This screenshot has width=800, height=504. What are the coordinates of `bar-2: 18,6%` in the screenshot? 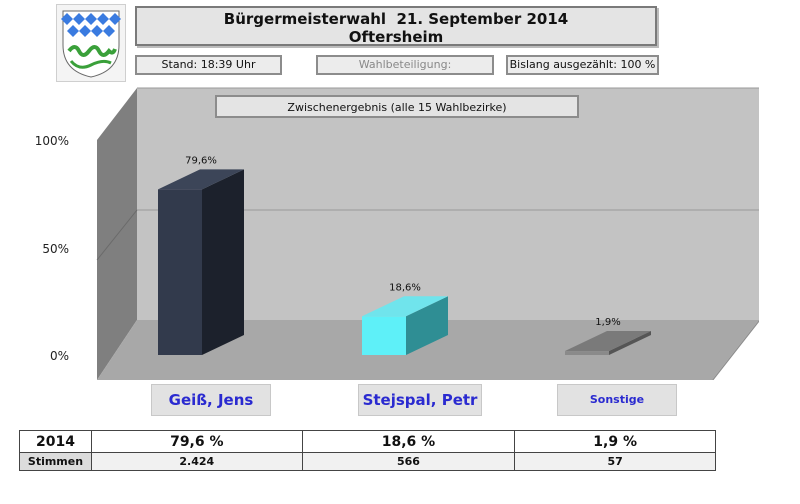 It's located at (405, 318).